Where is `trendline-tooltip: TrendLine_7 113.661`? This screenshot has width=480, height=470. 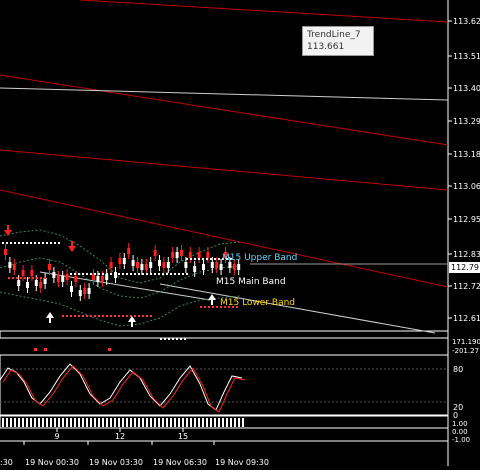 trendline-tooltip: TrendLine_7 113.661 is located at coordinates (338, 41).